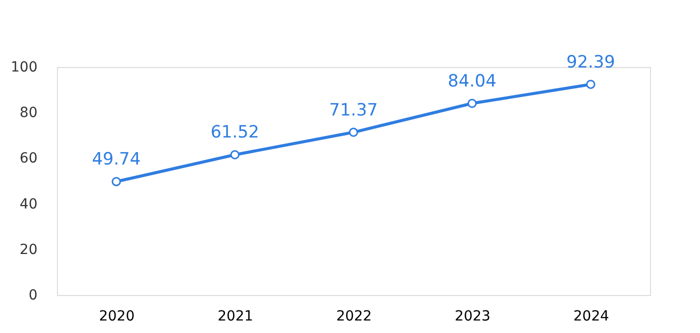 Image resolution: width=700 pixels, height=333 pixels. Describe the element at coordinates (29, 204) in the screenshot. I see `y-tick-label: 40` at that location.